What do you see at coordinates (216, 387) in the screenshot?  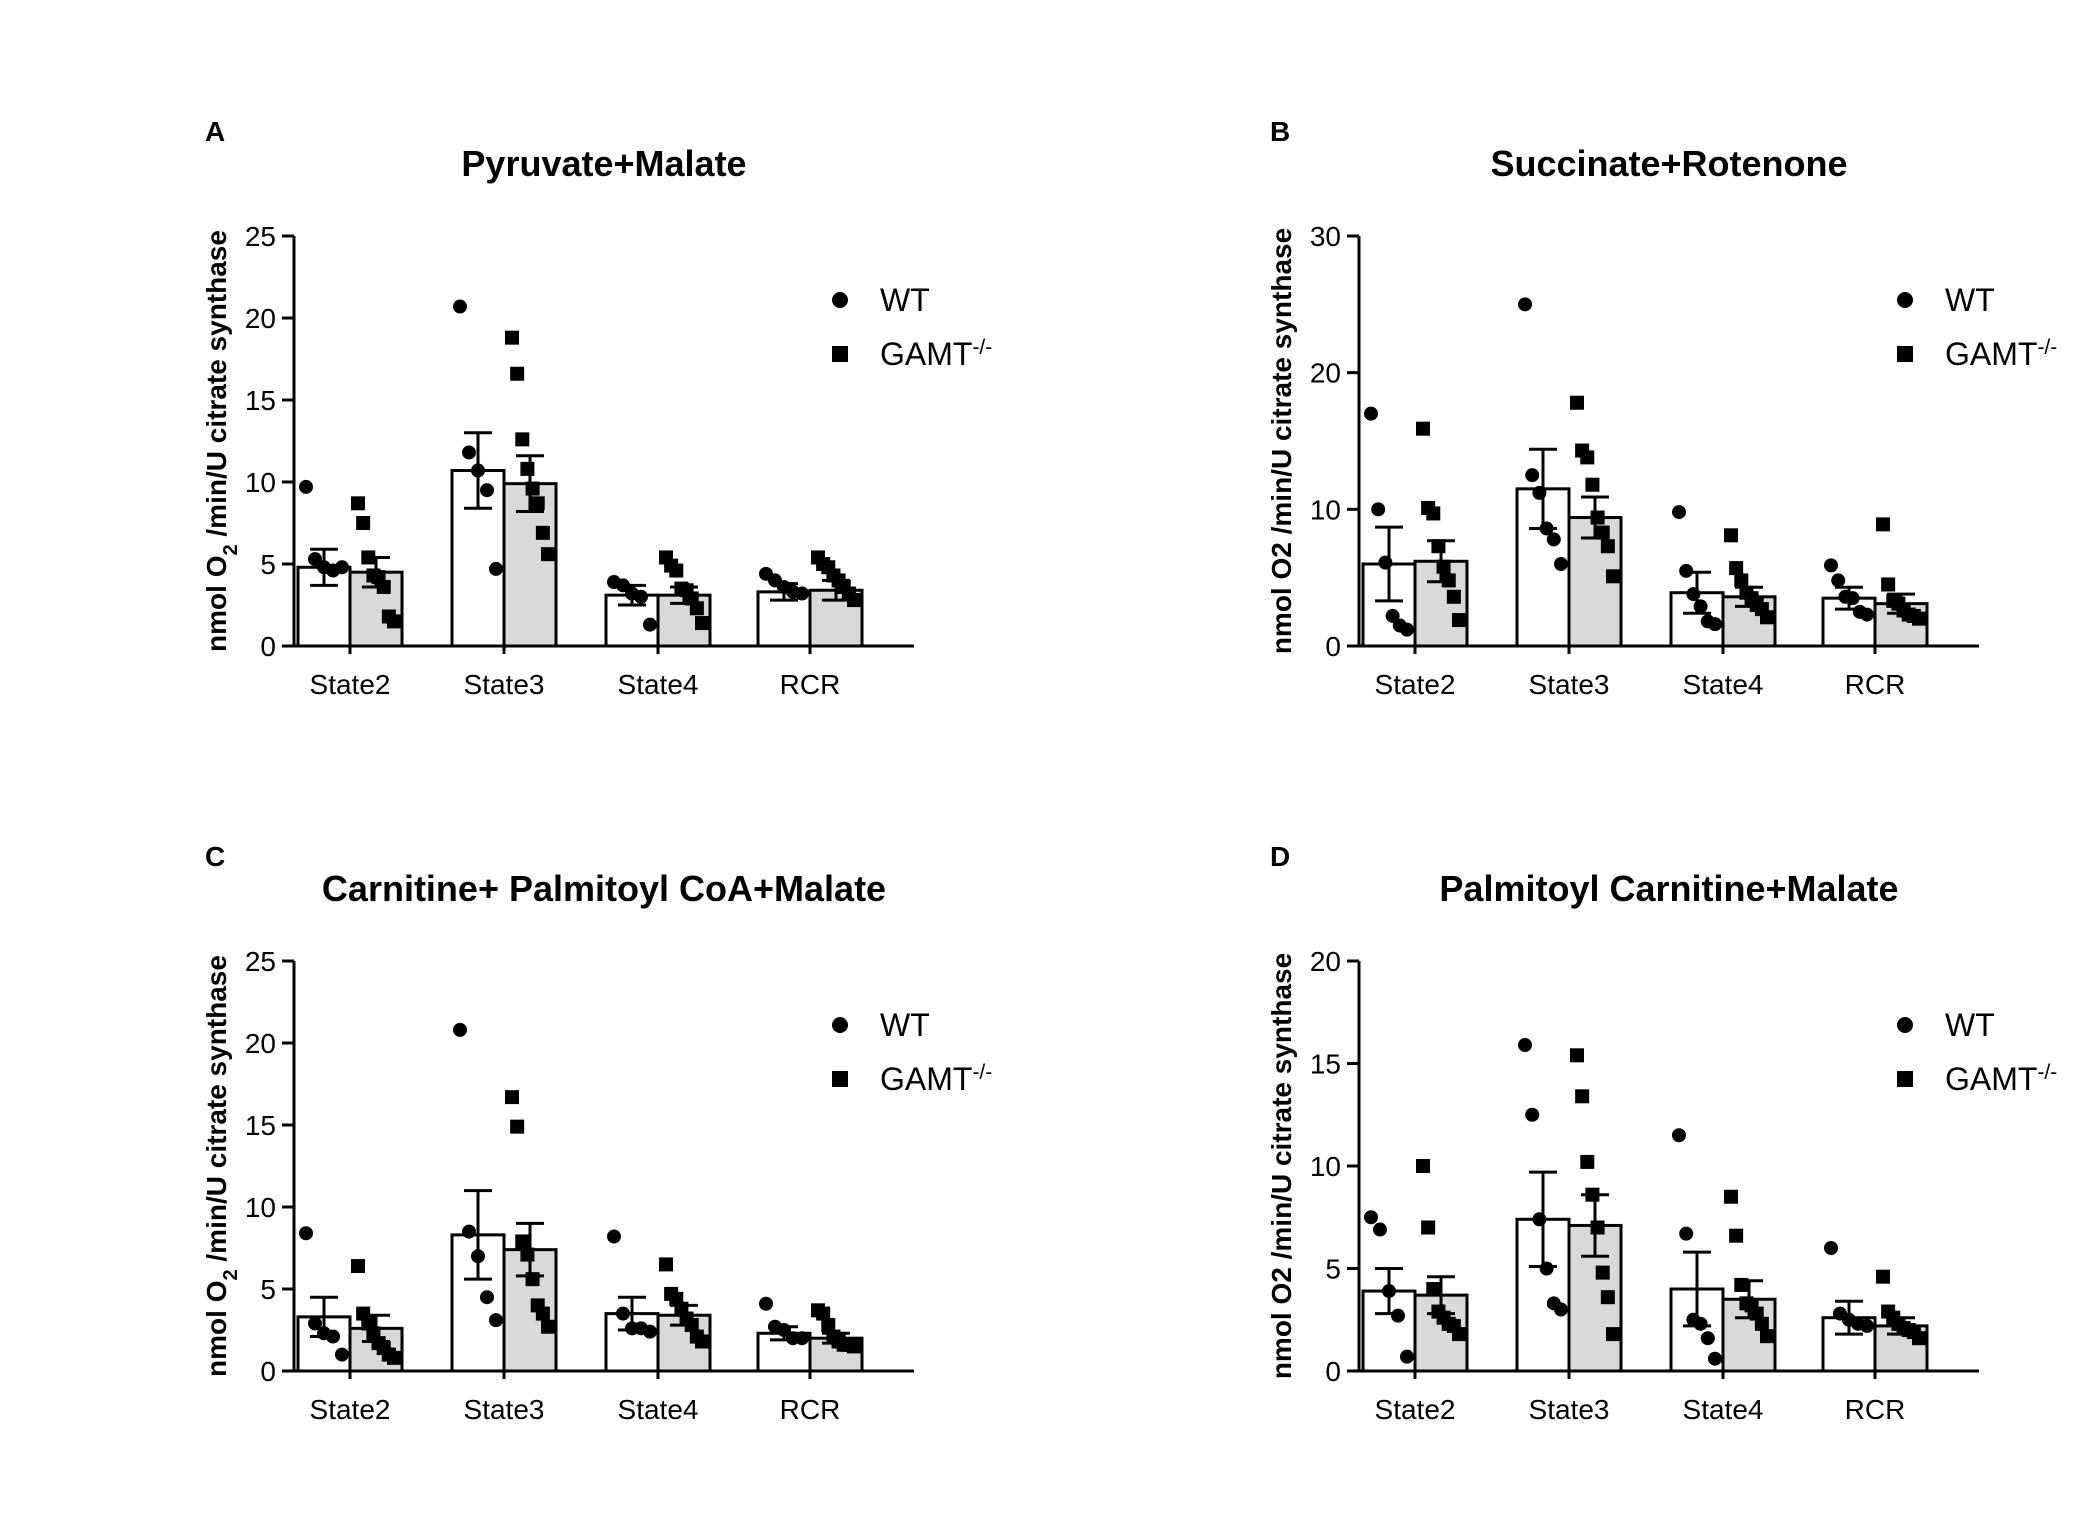 I see `y-axis-label-part: /min/U citrate synthase` at bounding box center [216, 387].